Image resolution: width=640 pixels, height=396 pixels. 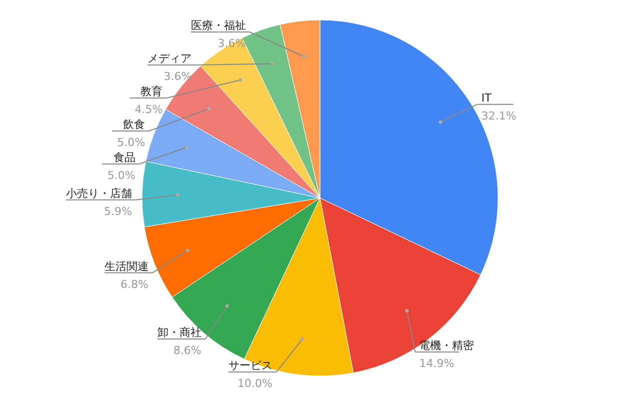 I want to click on data-label: 6.8%, so click(x=134, y=284).